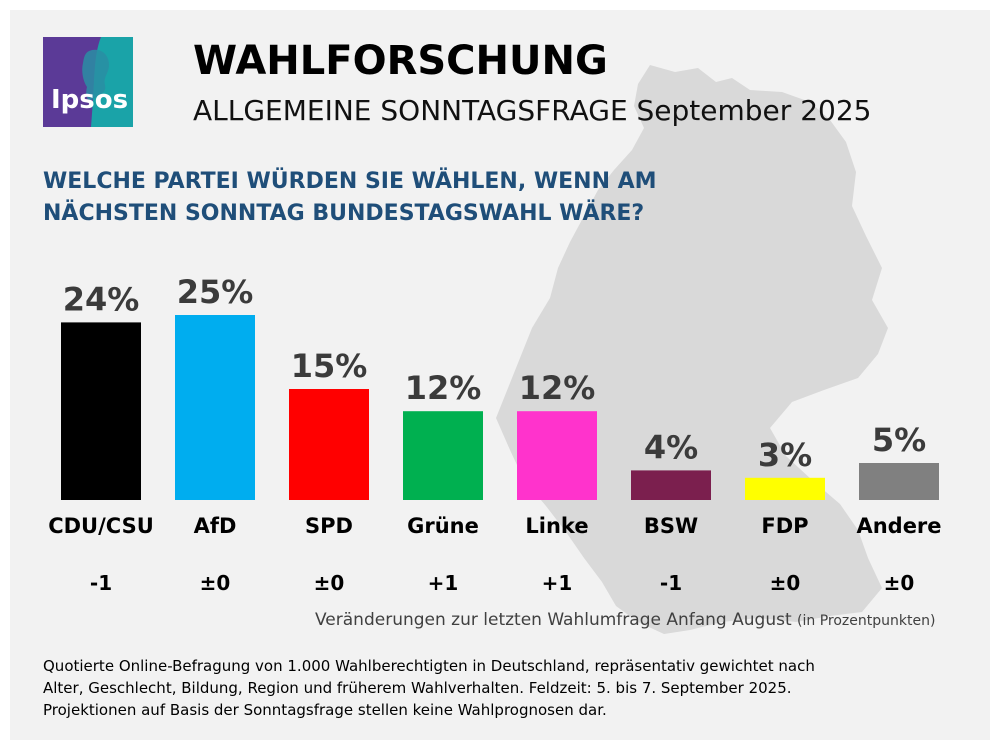 This screenshot has height=750, width=1000. What do you see at coordinates (101, 411) in the screenshot?
I see `bar-cdu-csu` at bounding box center [101, 411].